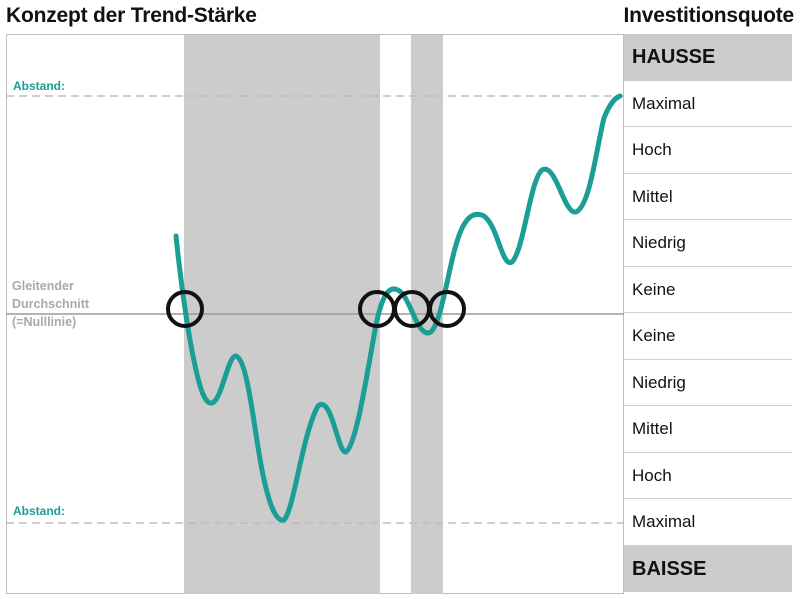 This screenshot has height=599, width=800. Describe the element at coordinates (131, 15) in the screenshot. I see `diagram-title: Konzept der Trend-Stärke` at that location.